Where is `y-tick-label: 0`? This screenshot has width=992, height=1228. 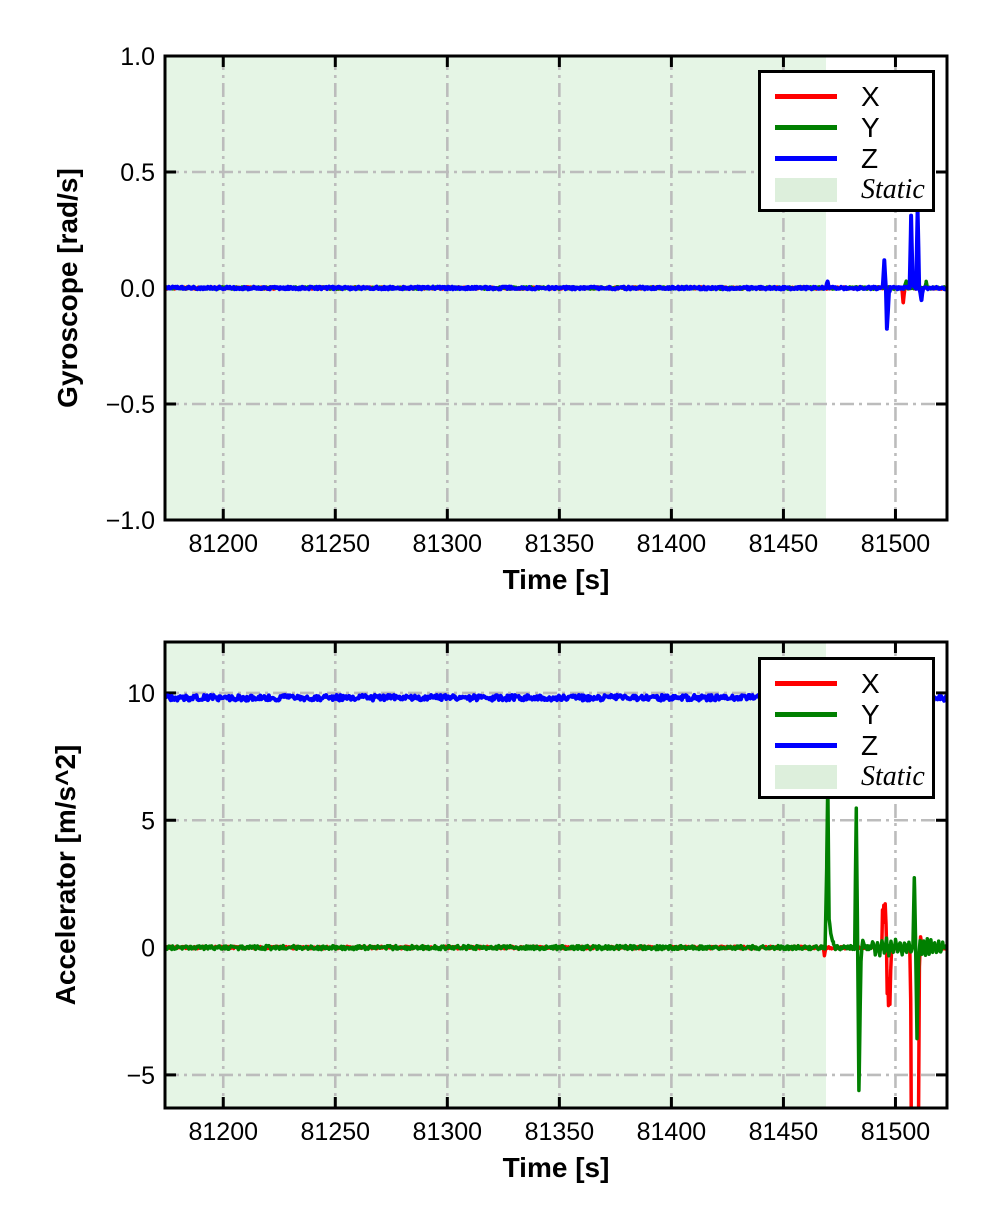
y-tick-label: 0 is located at coordinates (148, 949).